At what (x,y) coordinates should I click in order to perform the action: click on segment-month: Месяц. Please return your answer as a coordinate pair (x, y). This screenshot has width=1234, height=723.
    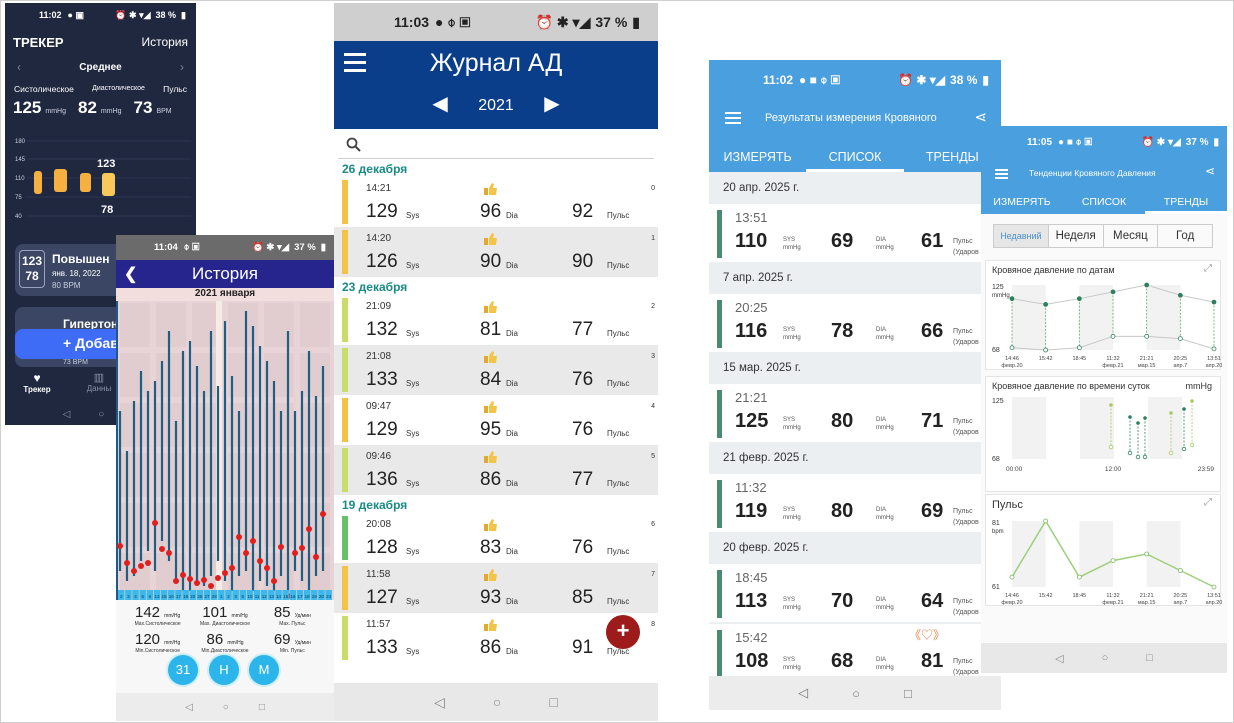
    Looking at the image, I should click on (1131, 236).